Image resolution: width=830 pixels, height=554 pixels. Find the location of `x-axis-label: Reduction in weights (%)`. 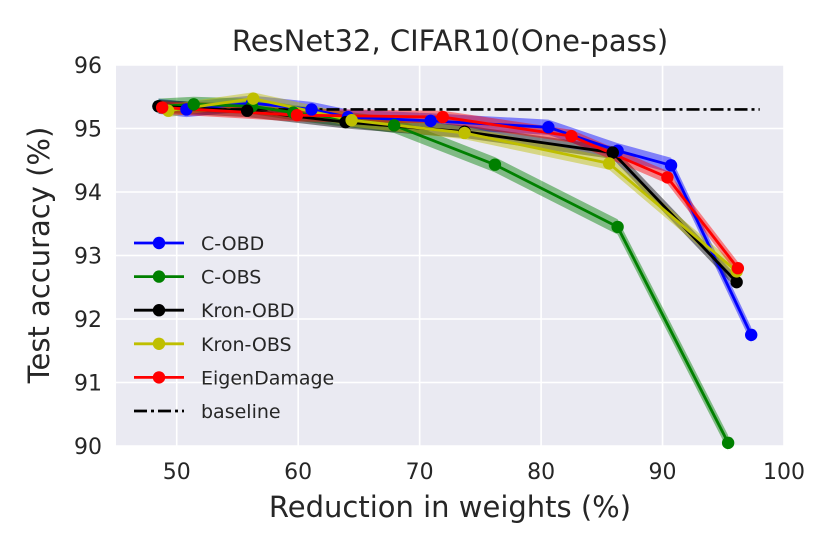

x-axis-label: Reduction in weights (%) is located at coordinates (450, 507).